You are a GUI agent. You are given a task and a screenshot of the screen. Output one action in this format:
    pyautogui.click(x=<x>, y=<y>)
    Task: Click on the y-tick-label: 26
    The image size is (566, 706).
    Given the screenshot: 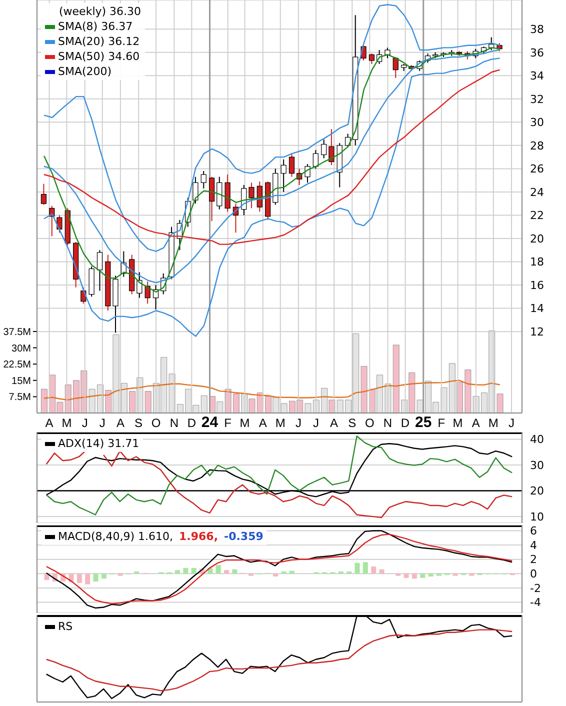 What is the action you would take?
    pyautogui.click(x=537, y=169)
    